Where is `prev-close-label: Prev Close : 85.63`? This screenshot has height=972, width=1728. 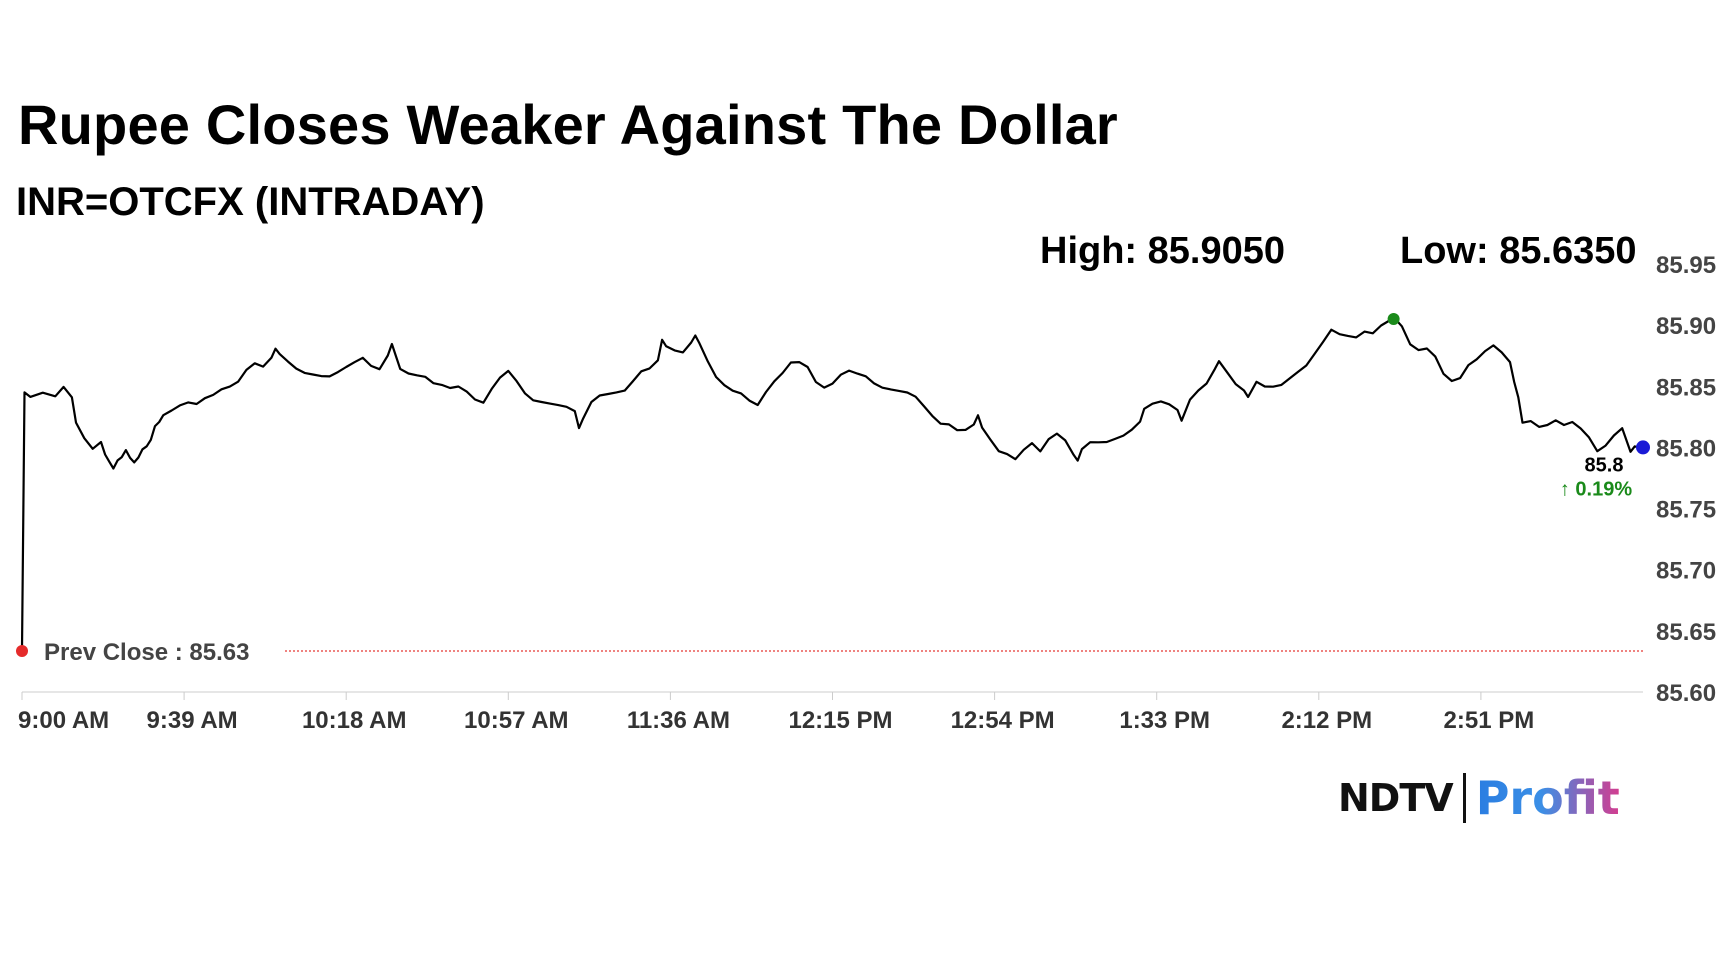
prev-close-label: Prev Close : 85.63 is located at coordinates (146, 652).